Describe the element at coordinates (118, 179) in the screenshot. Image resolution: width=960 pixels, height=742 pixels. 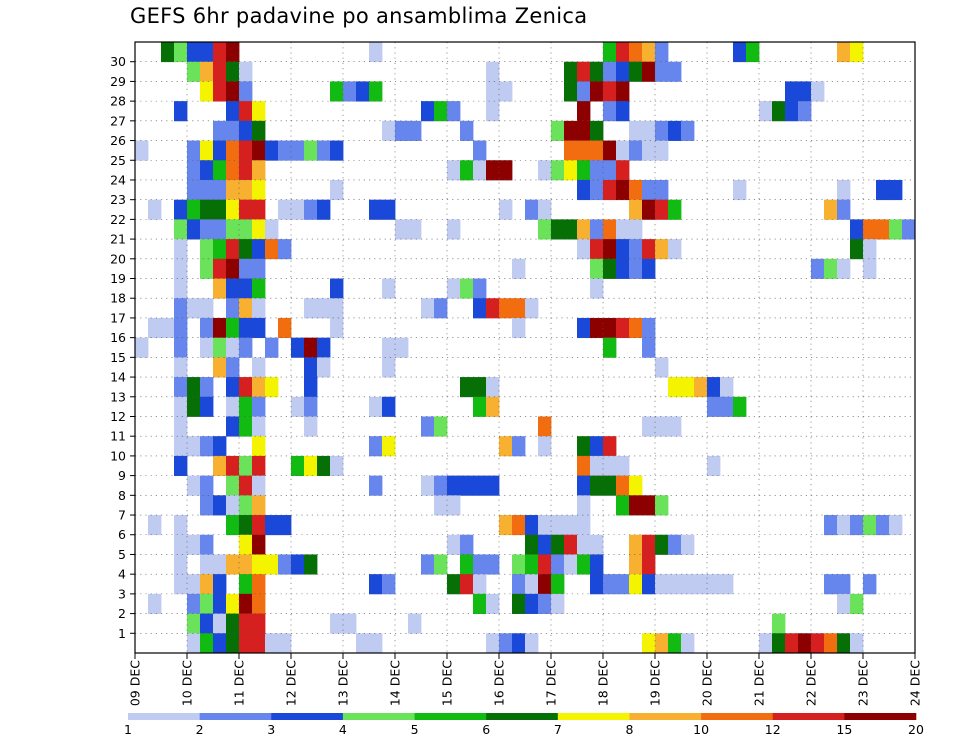
I see `y-tick-label: 24` at that location.